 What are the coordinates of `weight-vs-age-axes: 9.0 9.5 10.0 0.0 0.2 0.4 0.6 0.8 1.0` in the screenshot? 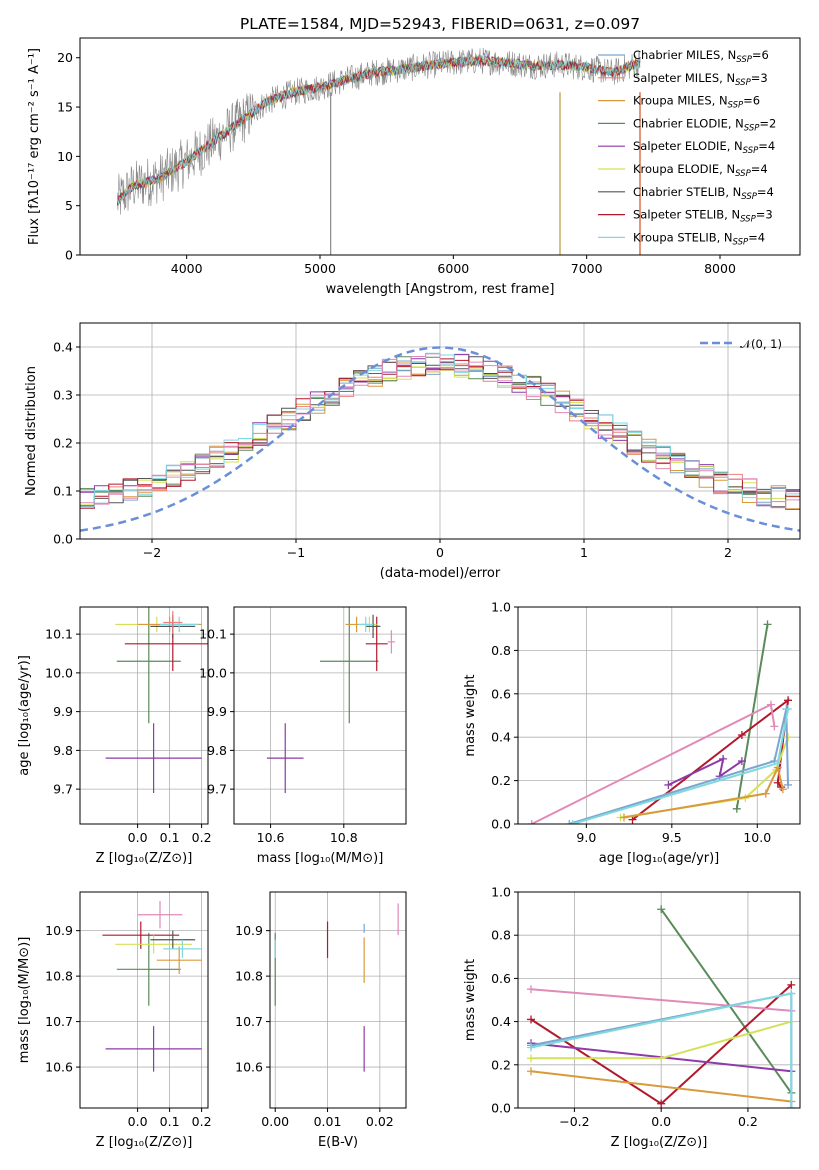 It's located at (645, 722).